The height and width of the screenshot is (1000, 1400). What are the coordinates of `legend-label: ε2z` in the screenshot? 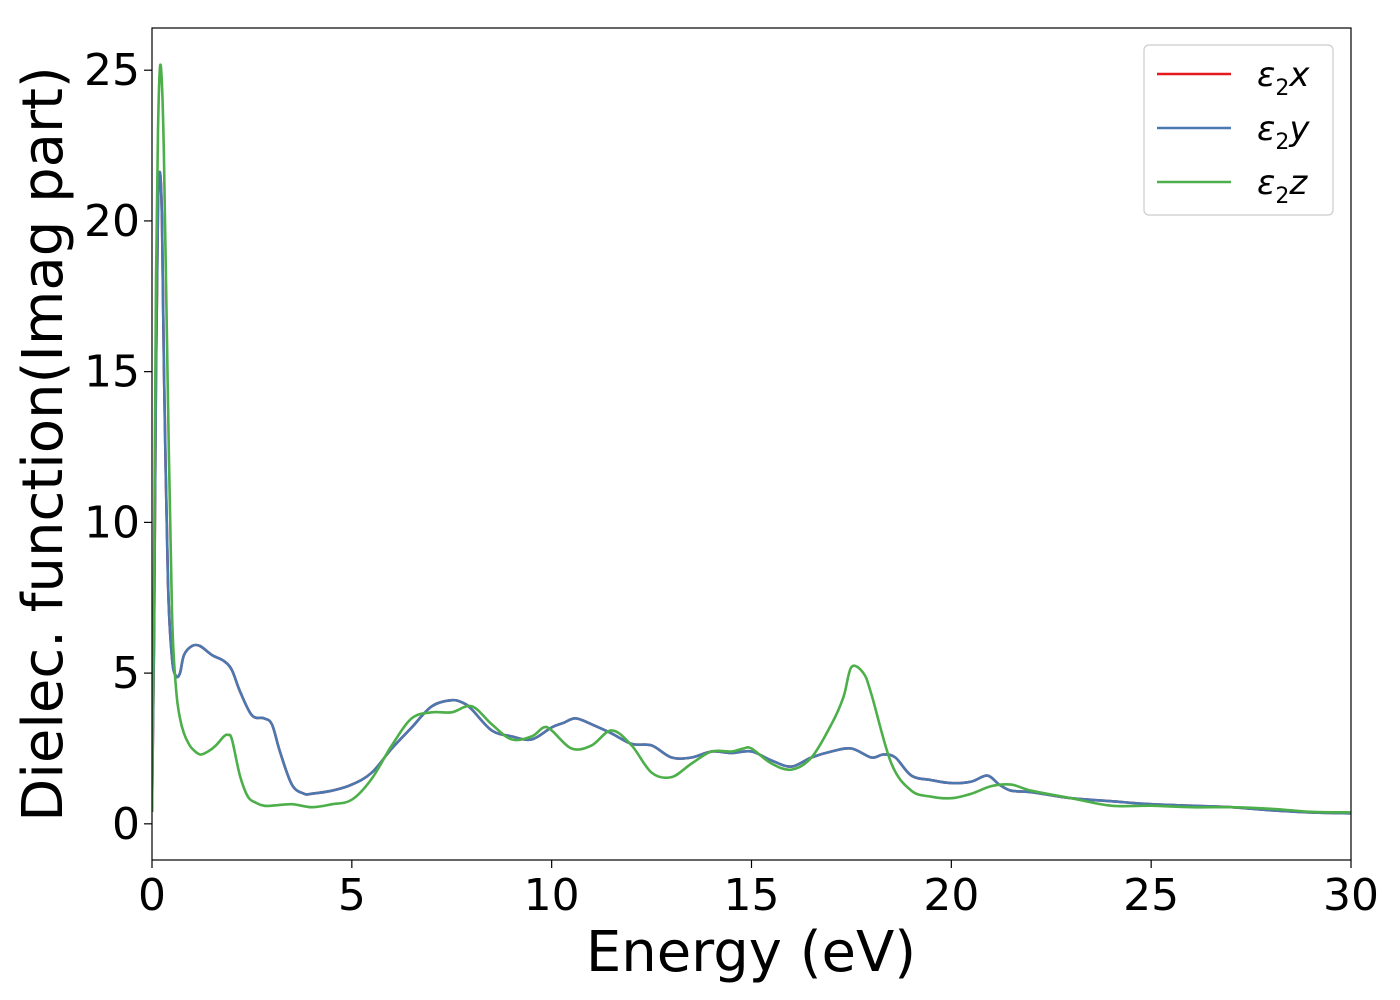 It's located at (1282, 186).